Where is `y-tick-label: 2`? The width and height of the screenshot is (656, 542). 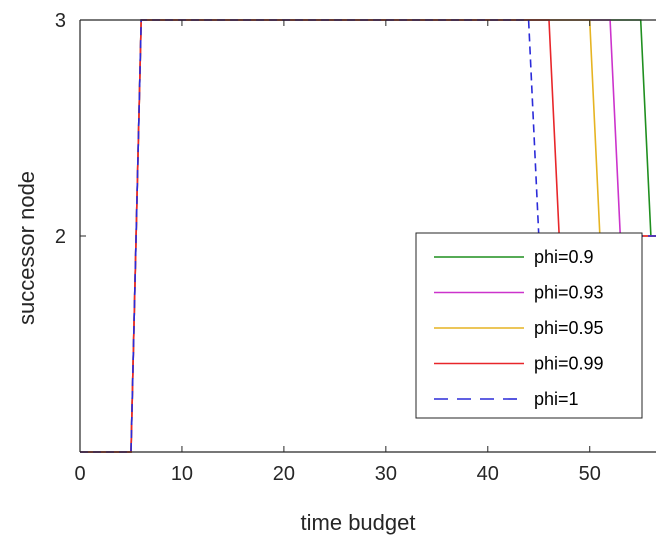
y-tick-label: 2 is located at coordinates (60, 237).